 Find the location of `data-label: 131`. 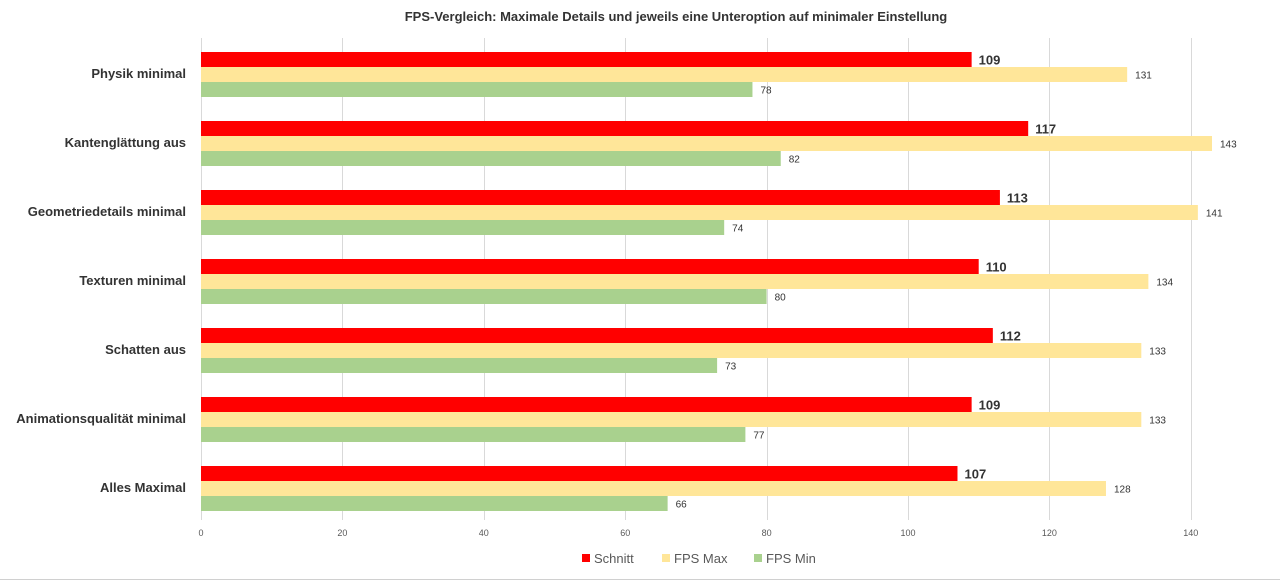

data-label: 131 is located at coordinates (1143, 76).